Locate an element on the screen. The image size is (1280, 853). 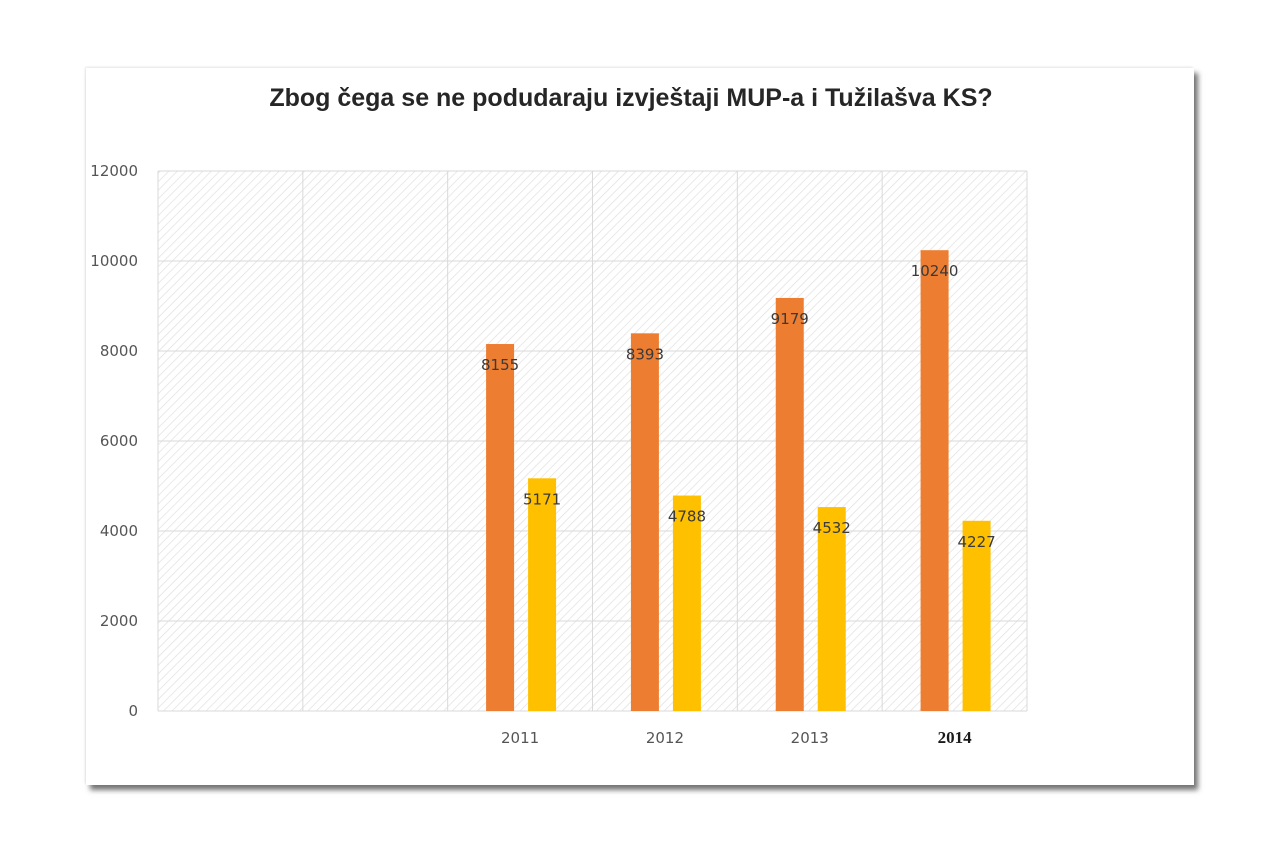
data-label: 8155 is located at coordinates (500, 365).